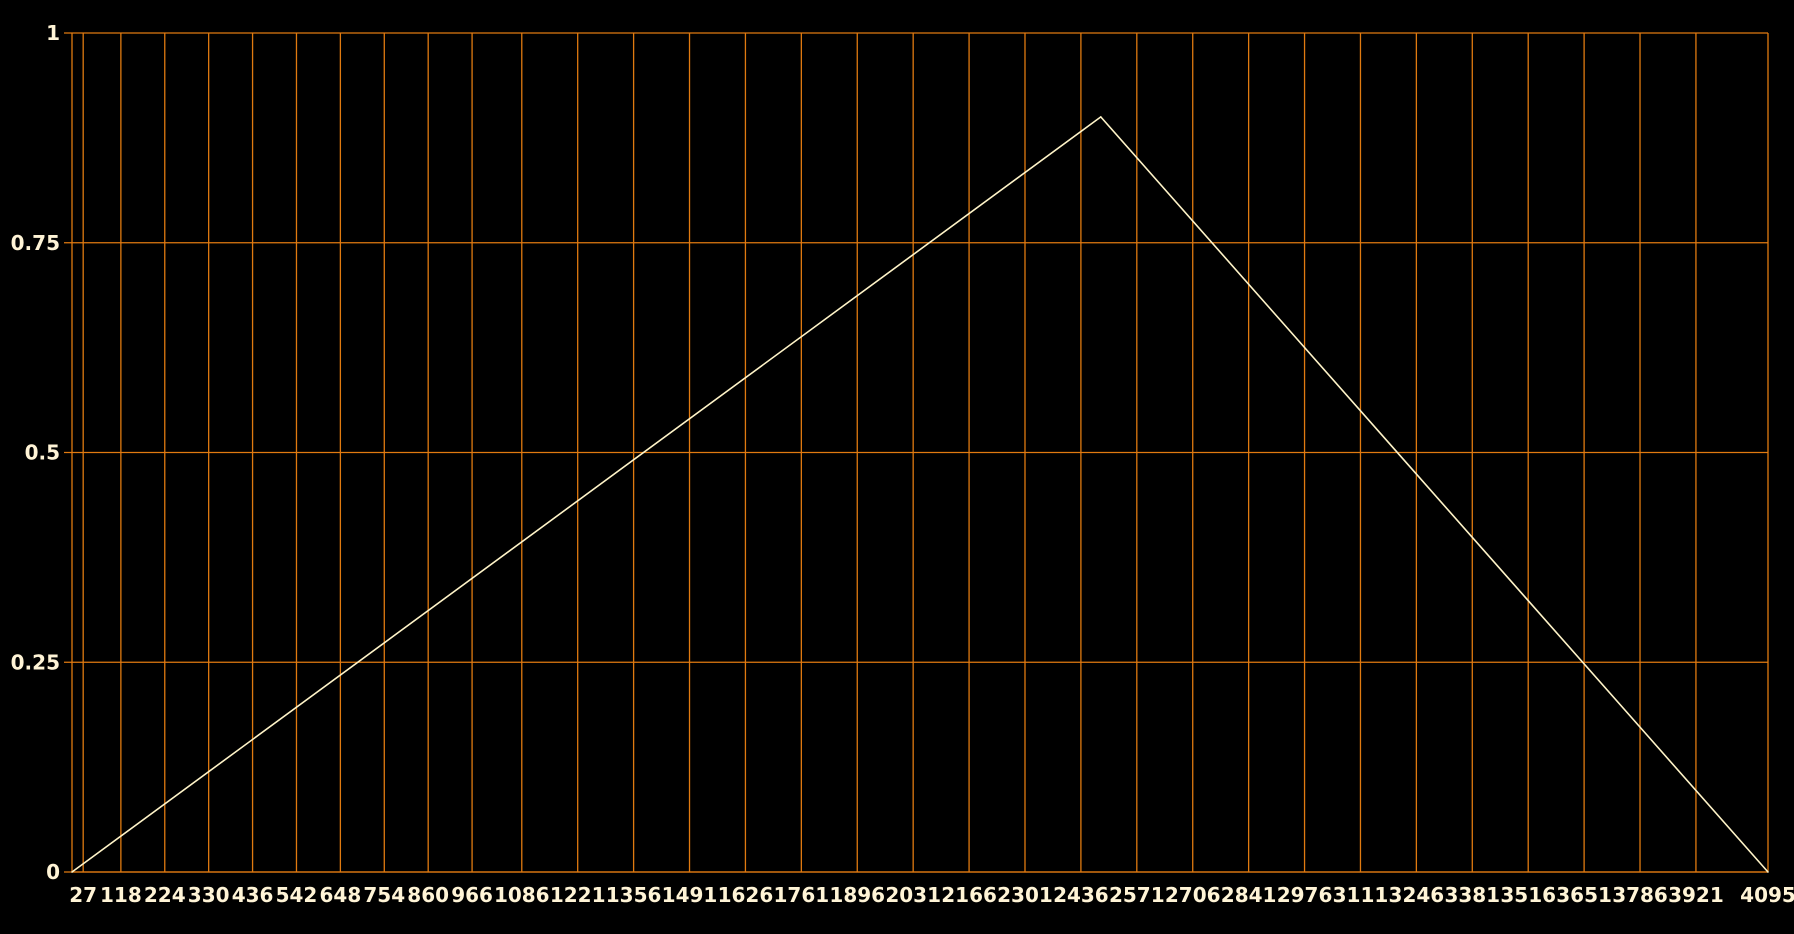 This screenshot has height=934, width=1794. I want to click on x-tick-label: 3111, so click(1361, 895).